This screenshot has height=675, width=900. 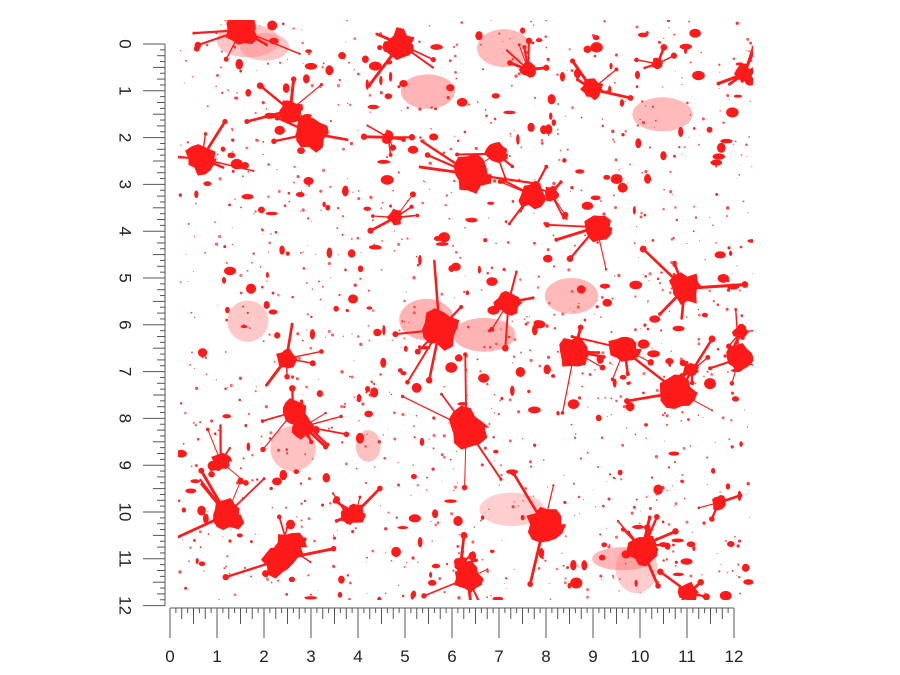 What do you see at coordinates (688, 590) in the screenshot?
I see `splatter-blob` at bounding box center [688, 590].